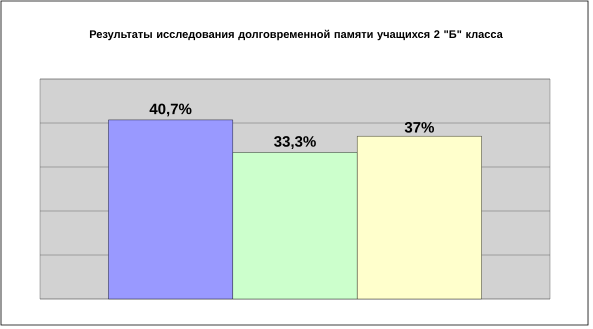 Image resolution: width=593 pixels, height=329 pixels. Describe the element at coordinates (296, 35) in the screenshot. I see `chart-title: Результаты исследования долговременной памяти учащихся 2 "Б" класса` at that location.